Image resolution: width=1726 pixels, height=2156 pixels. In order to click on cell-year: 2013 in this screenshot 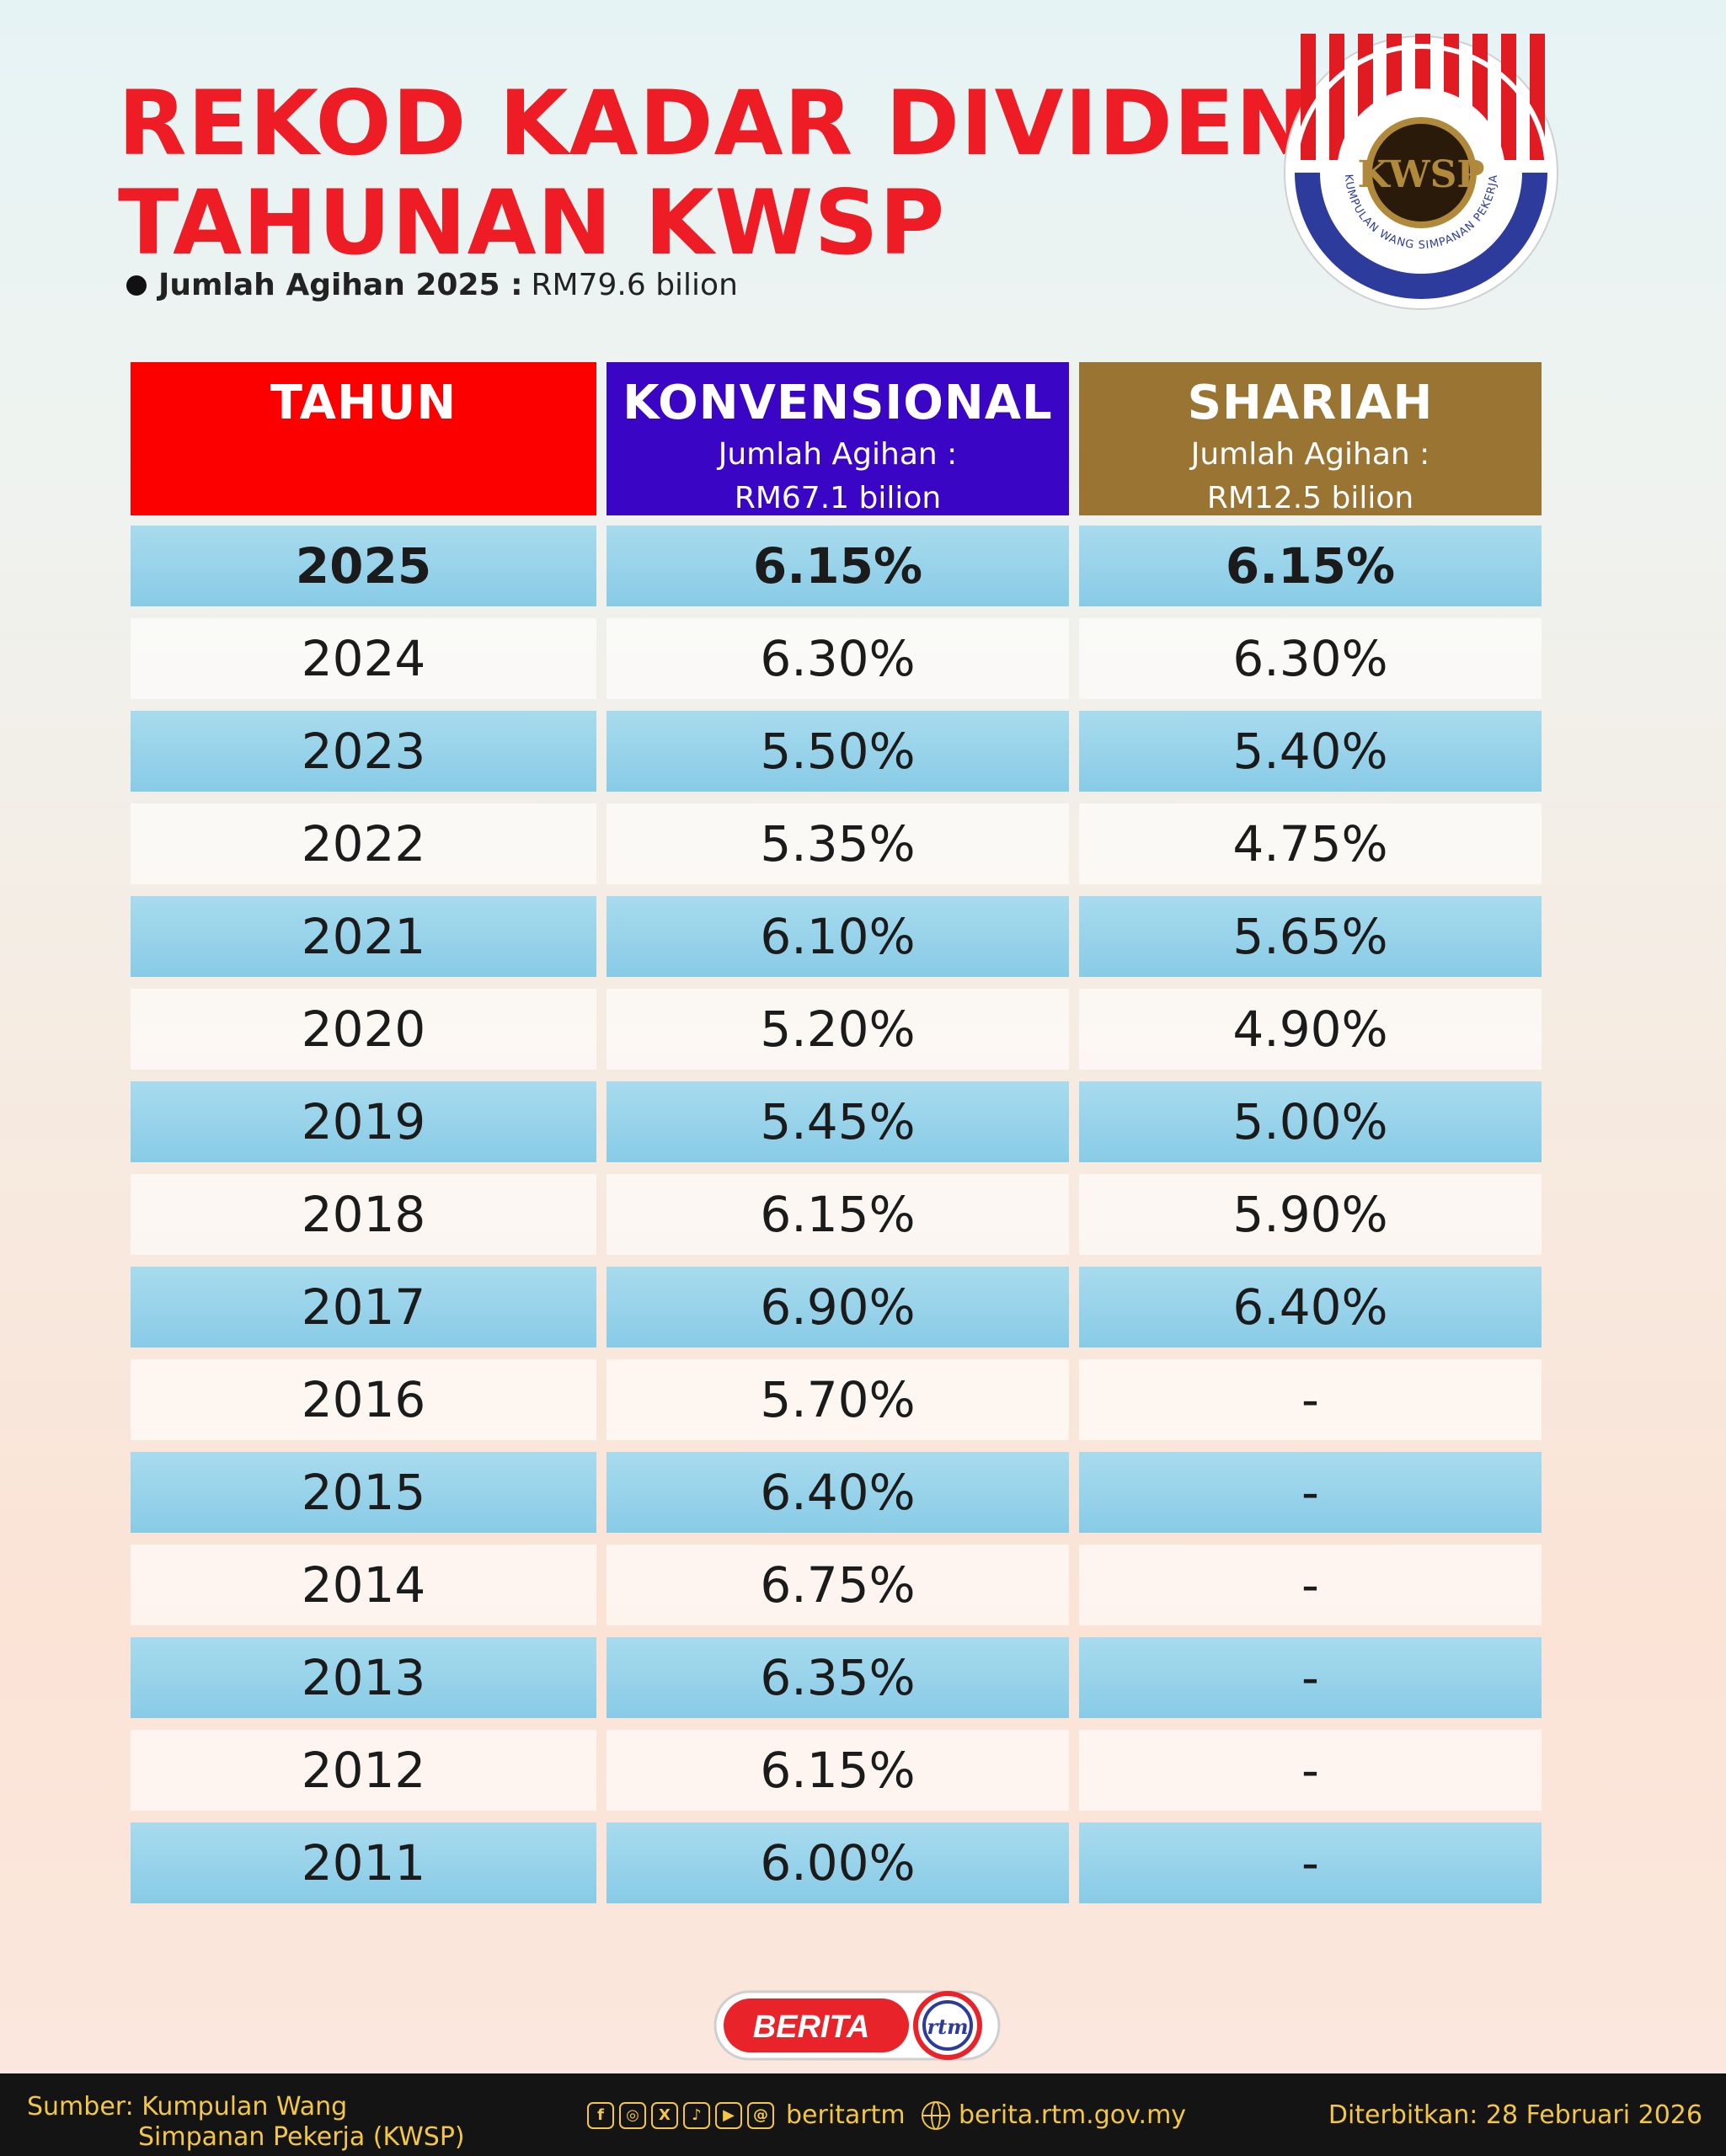, I will do `click(363, 1677)`.